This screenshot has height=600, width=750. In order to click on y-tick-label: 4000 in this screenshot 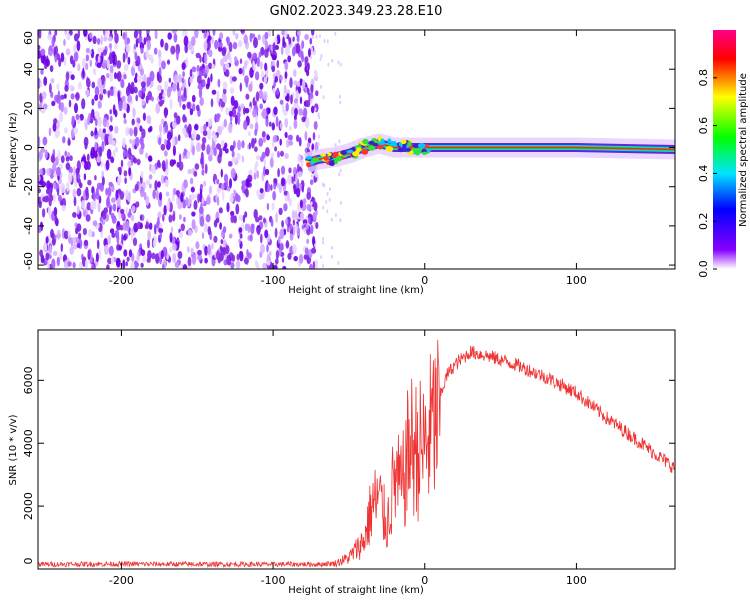, I will do `click(28, 443)`.